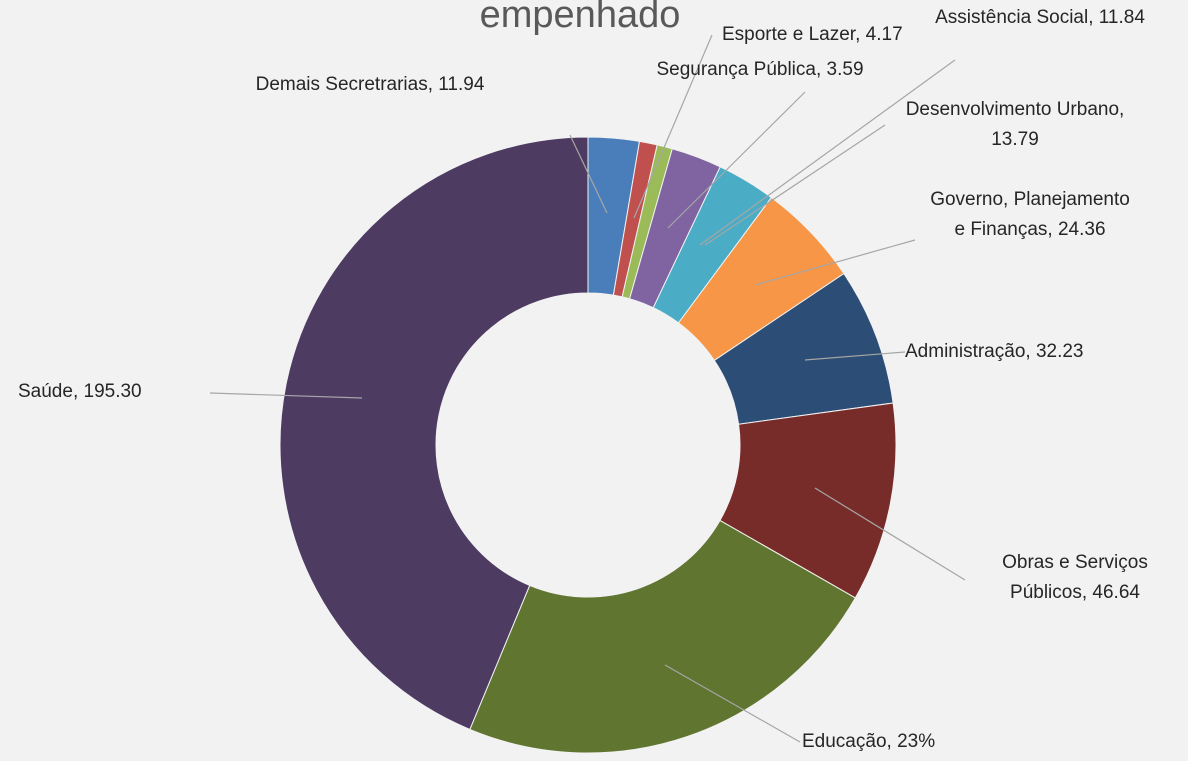 The height and width of the screenshot is (761, 1188). What do you see at coordinates (791, 34) in the screenshot?
I see `label-category: Esporte e Lazer,` at bounding box center [791, 34].